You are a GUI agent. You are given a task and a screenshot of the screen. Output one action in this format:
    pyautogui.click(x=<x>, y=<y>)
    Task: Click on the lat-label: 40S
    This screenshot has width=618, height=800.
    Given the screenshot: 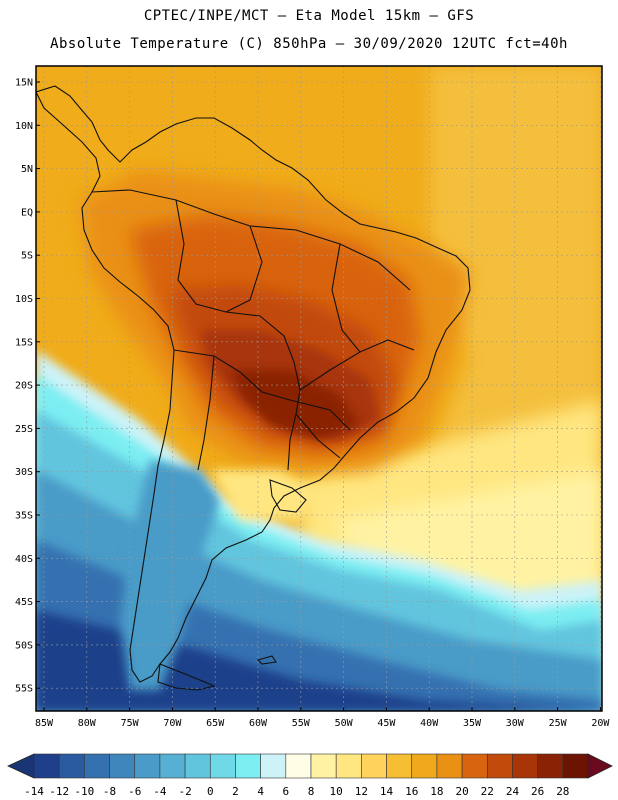 What is the action you would take?
    pyautogui.click(x=24, y=559)
    